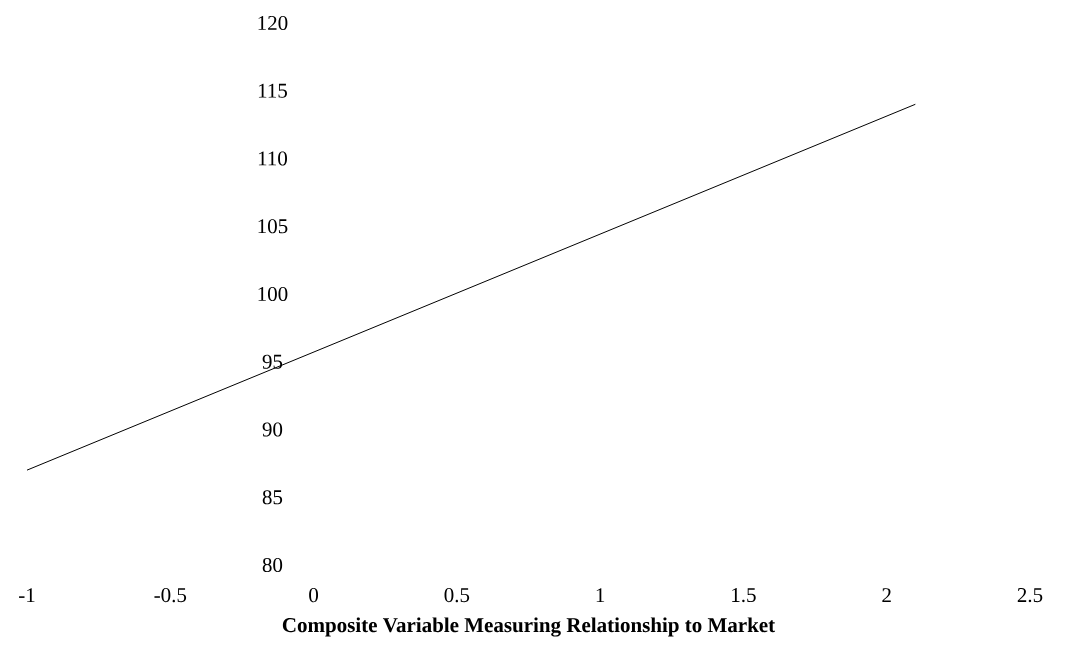 This screenshot has height=671, width=1078. I want to click on x-tick-label: -0.5, so click(170, 595).